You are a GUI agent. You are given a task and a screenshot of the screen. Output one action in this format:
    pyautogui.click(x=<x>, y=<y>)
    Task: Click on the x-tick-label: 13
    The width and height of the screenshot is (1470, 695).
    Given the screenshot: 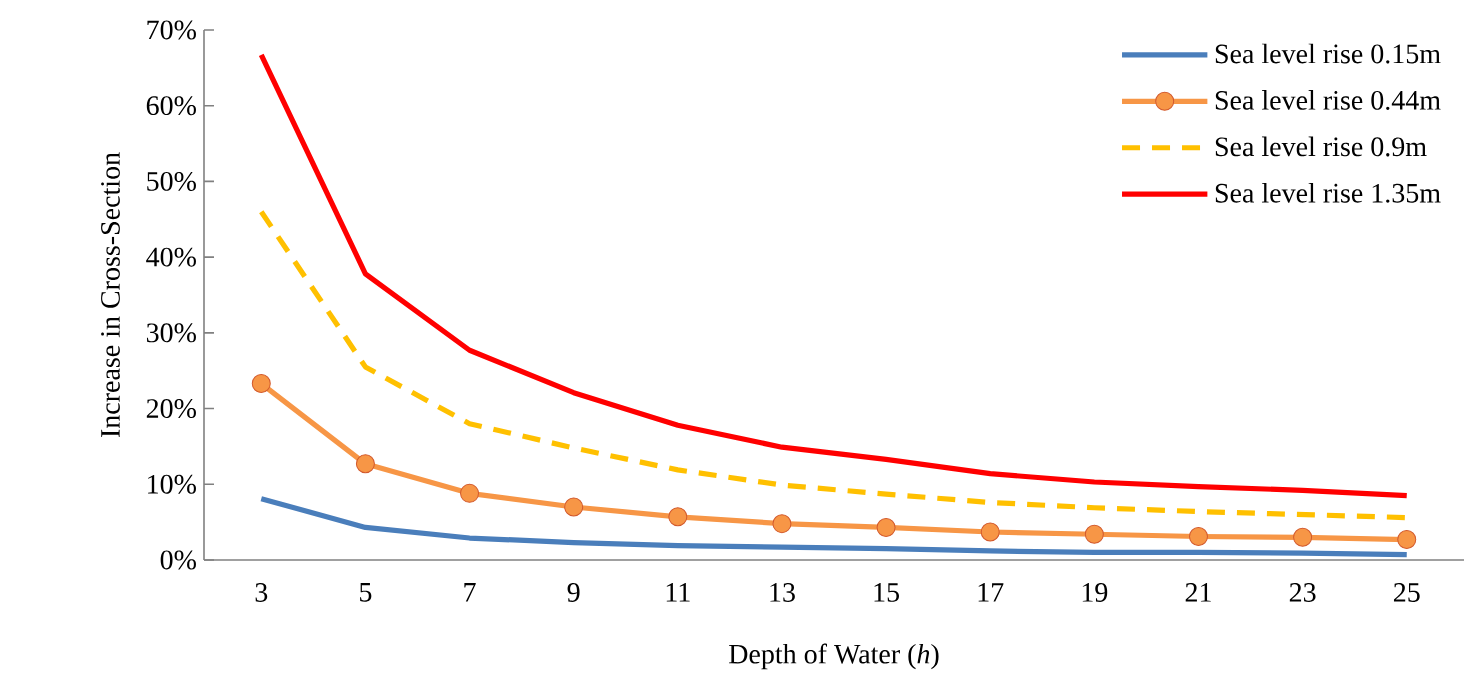 What is the action you would take?
    pyautogui.click(x=782, y=592)
    